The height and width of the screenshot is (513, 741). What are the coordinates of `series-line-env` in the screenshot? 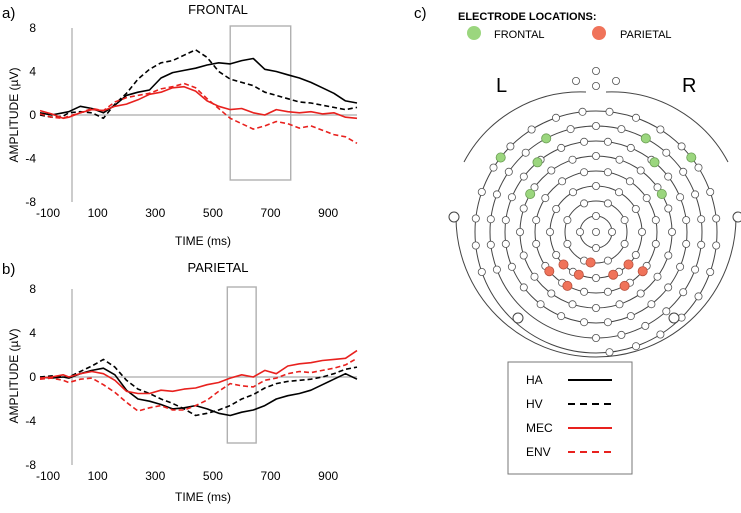 It's located at (198, 384).